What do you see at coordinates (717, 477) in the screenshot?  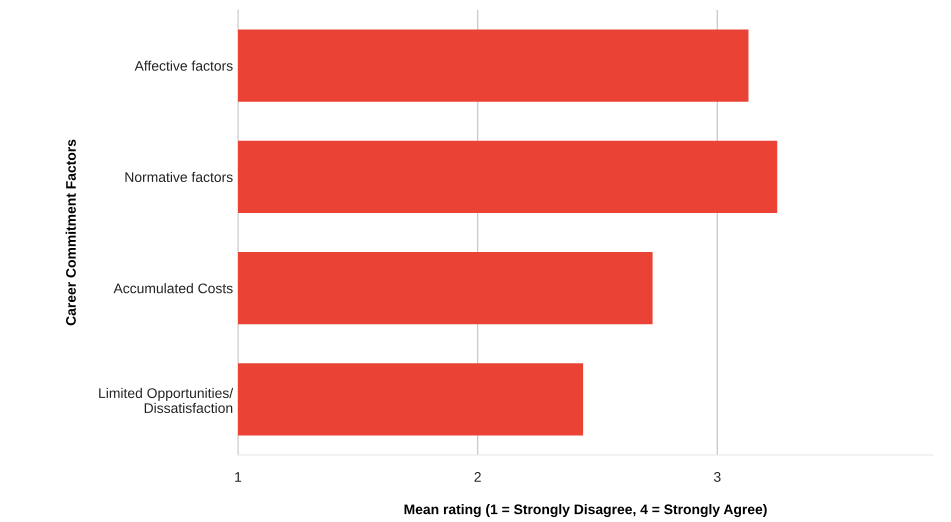 I see `x-tick-label: 3` at bounding box center [717, 477].